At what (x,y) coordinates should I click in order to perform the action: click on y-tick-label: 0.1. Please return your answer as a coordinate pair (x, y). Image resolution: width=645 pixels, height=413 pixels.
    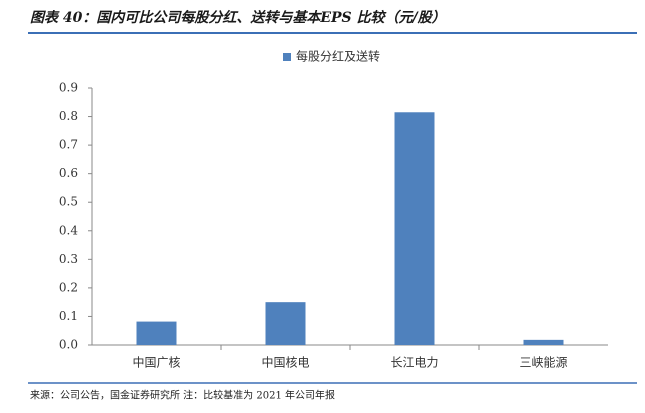
    Looking at the image, I should click on (68, 316).